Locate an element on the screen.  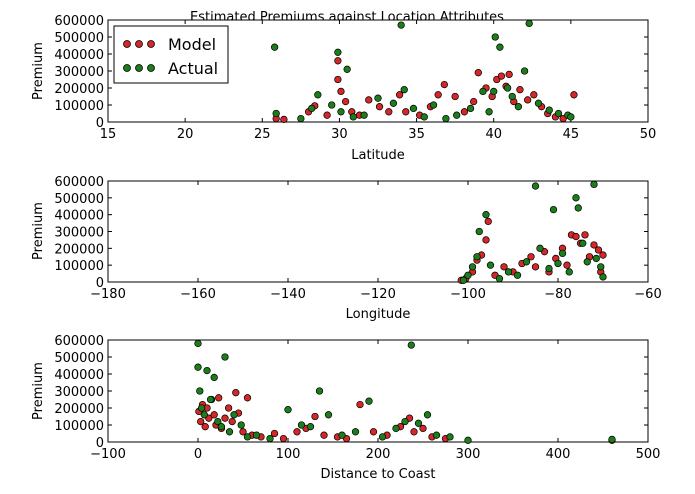
x-tick-label: 25 is located at coordinates (262, 134).